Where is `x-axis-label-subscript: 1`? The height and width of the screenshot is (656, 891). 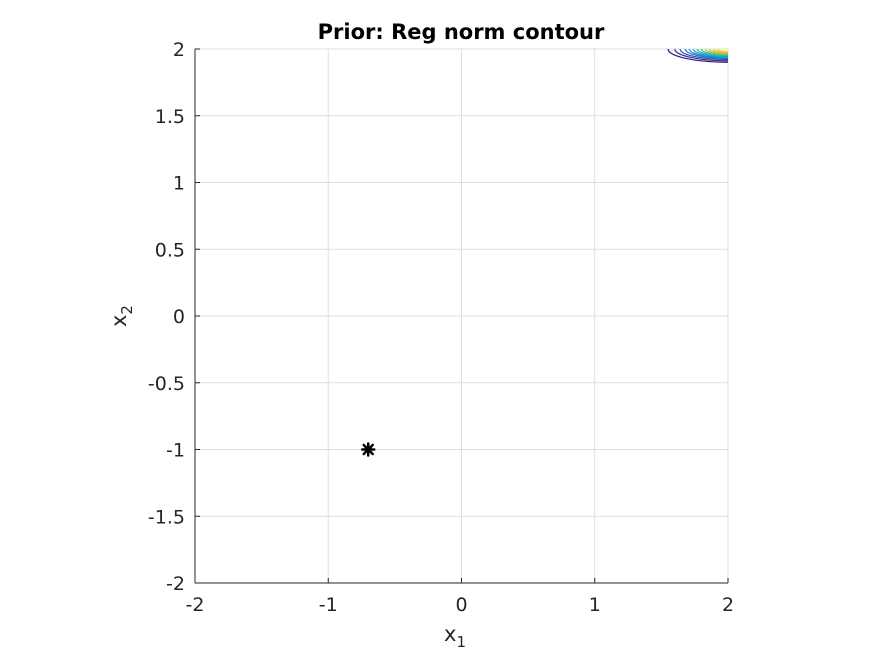 x-axis-label-subscript: 1 is located at coordinates (461, 642).